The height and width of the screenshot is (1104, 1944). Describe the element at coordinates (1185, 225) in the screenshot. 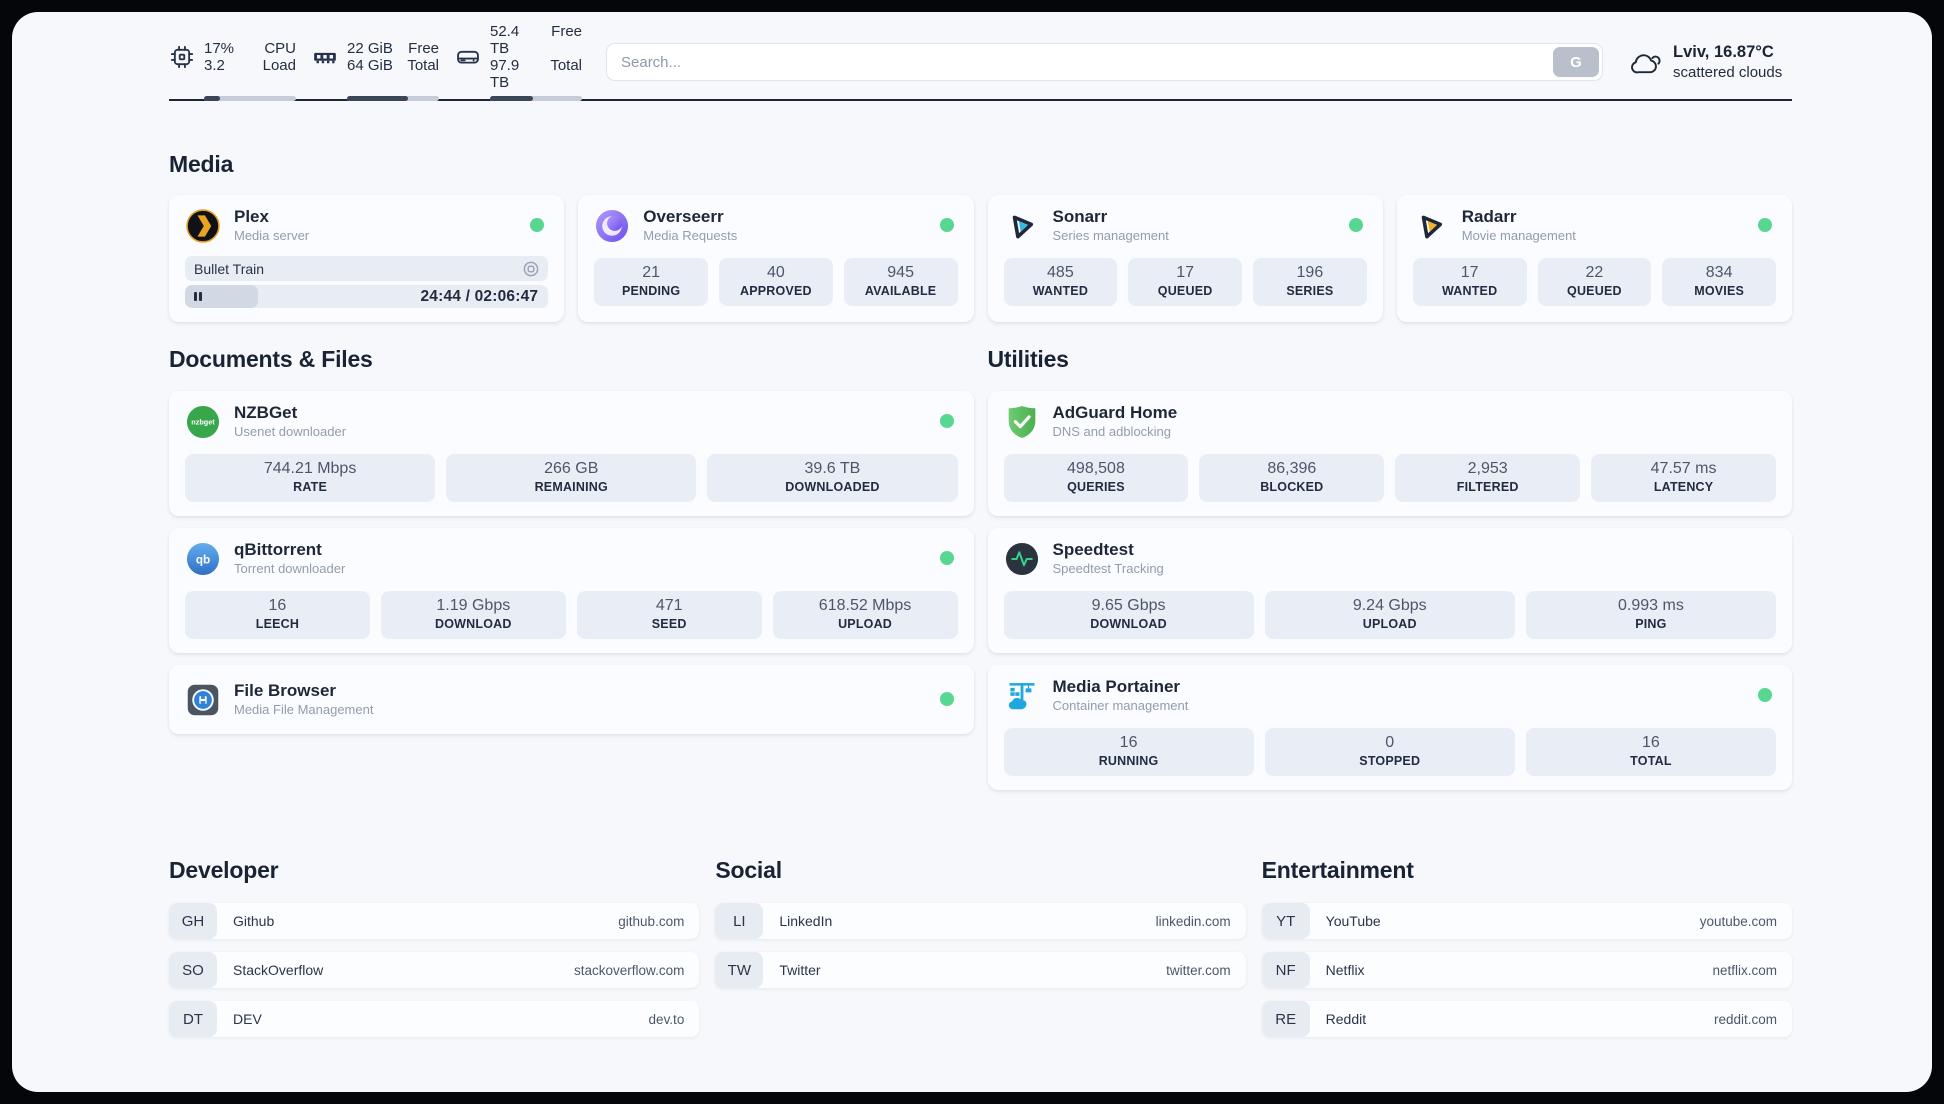

I see `card-header: Sonarr Series management` at that location.